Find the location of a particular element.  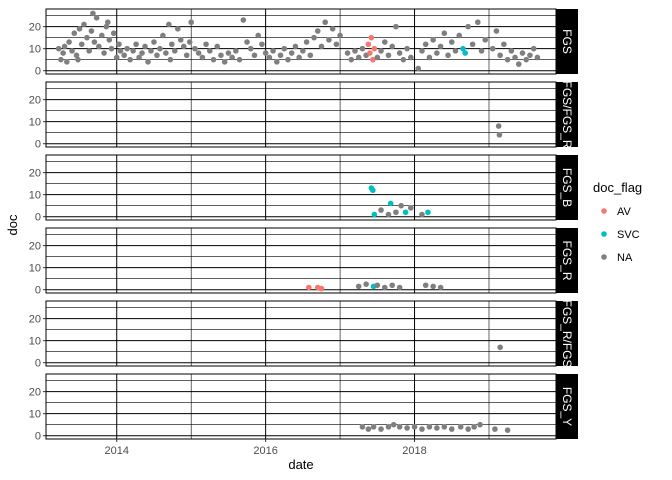

facet-panel: 0 10 20 FGS is located at coordinates (303, 43).